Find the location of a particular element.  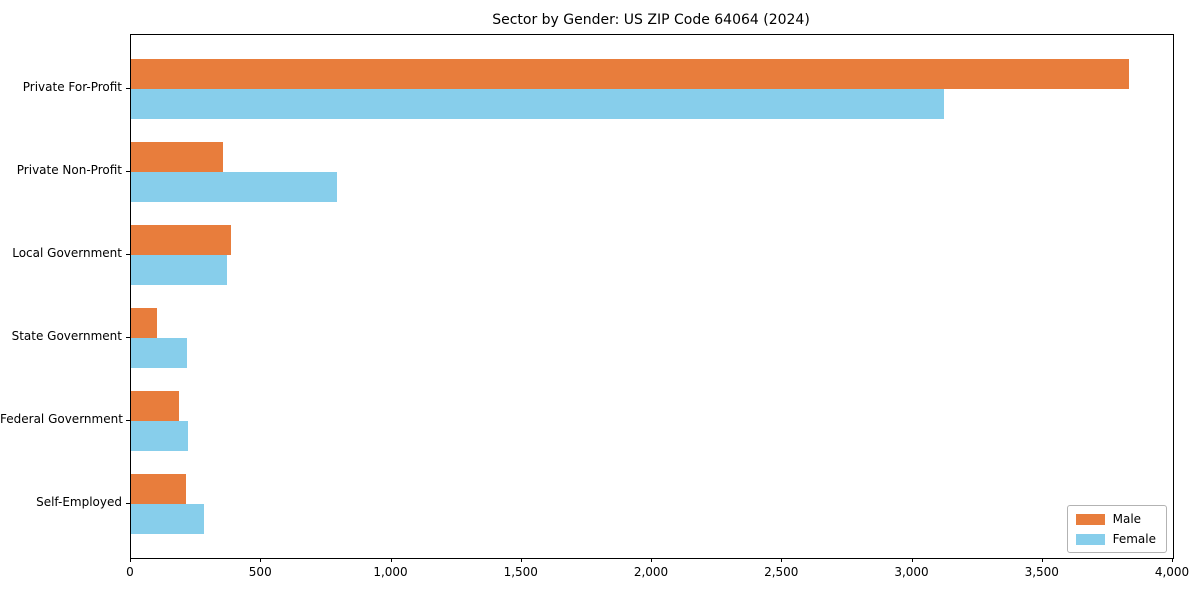

x-tick-label: 500 is located at coordinates (260, 572).